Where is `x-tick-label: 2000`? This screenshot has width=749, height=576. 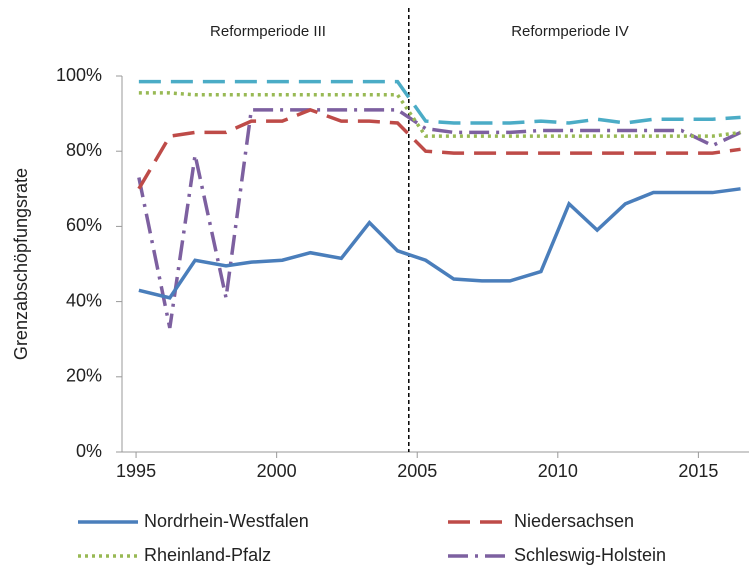
x-tick-label: 2000 is located at coordinates (277, 471).